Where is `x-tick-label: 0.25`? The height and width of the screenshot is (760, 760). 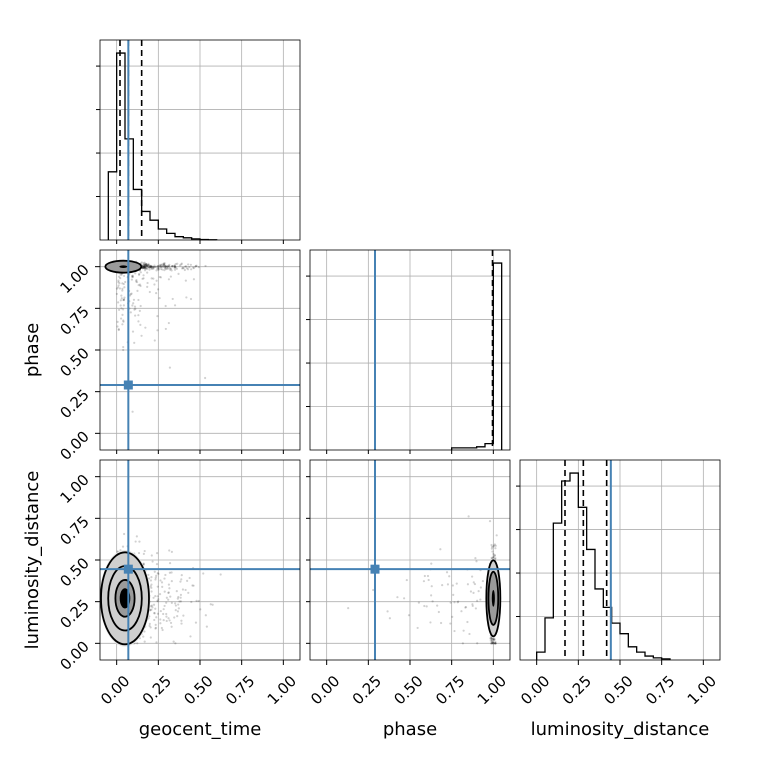
x-tick-label: 0.25 is located at coordinates (157, 690).